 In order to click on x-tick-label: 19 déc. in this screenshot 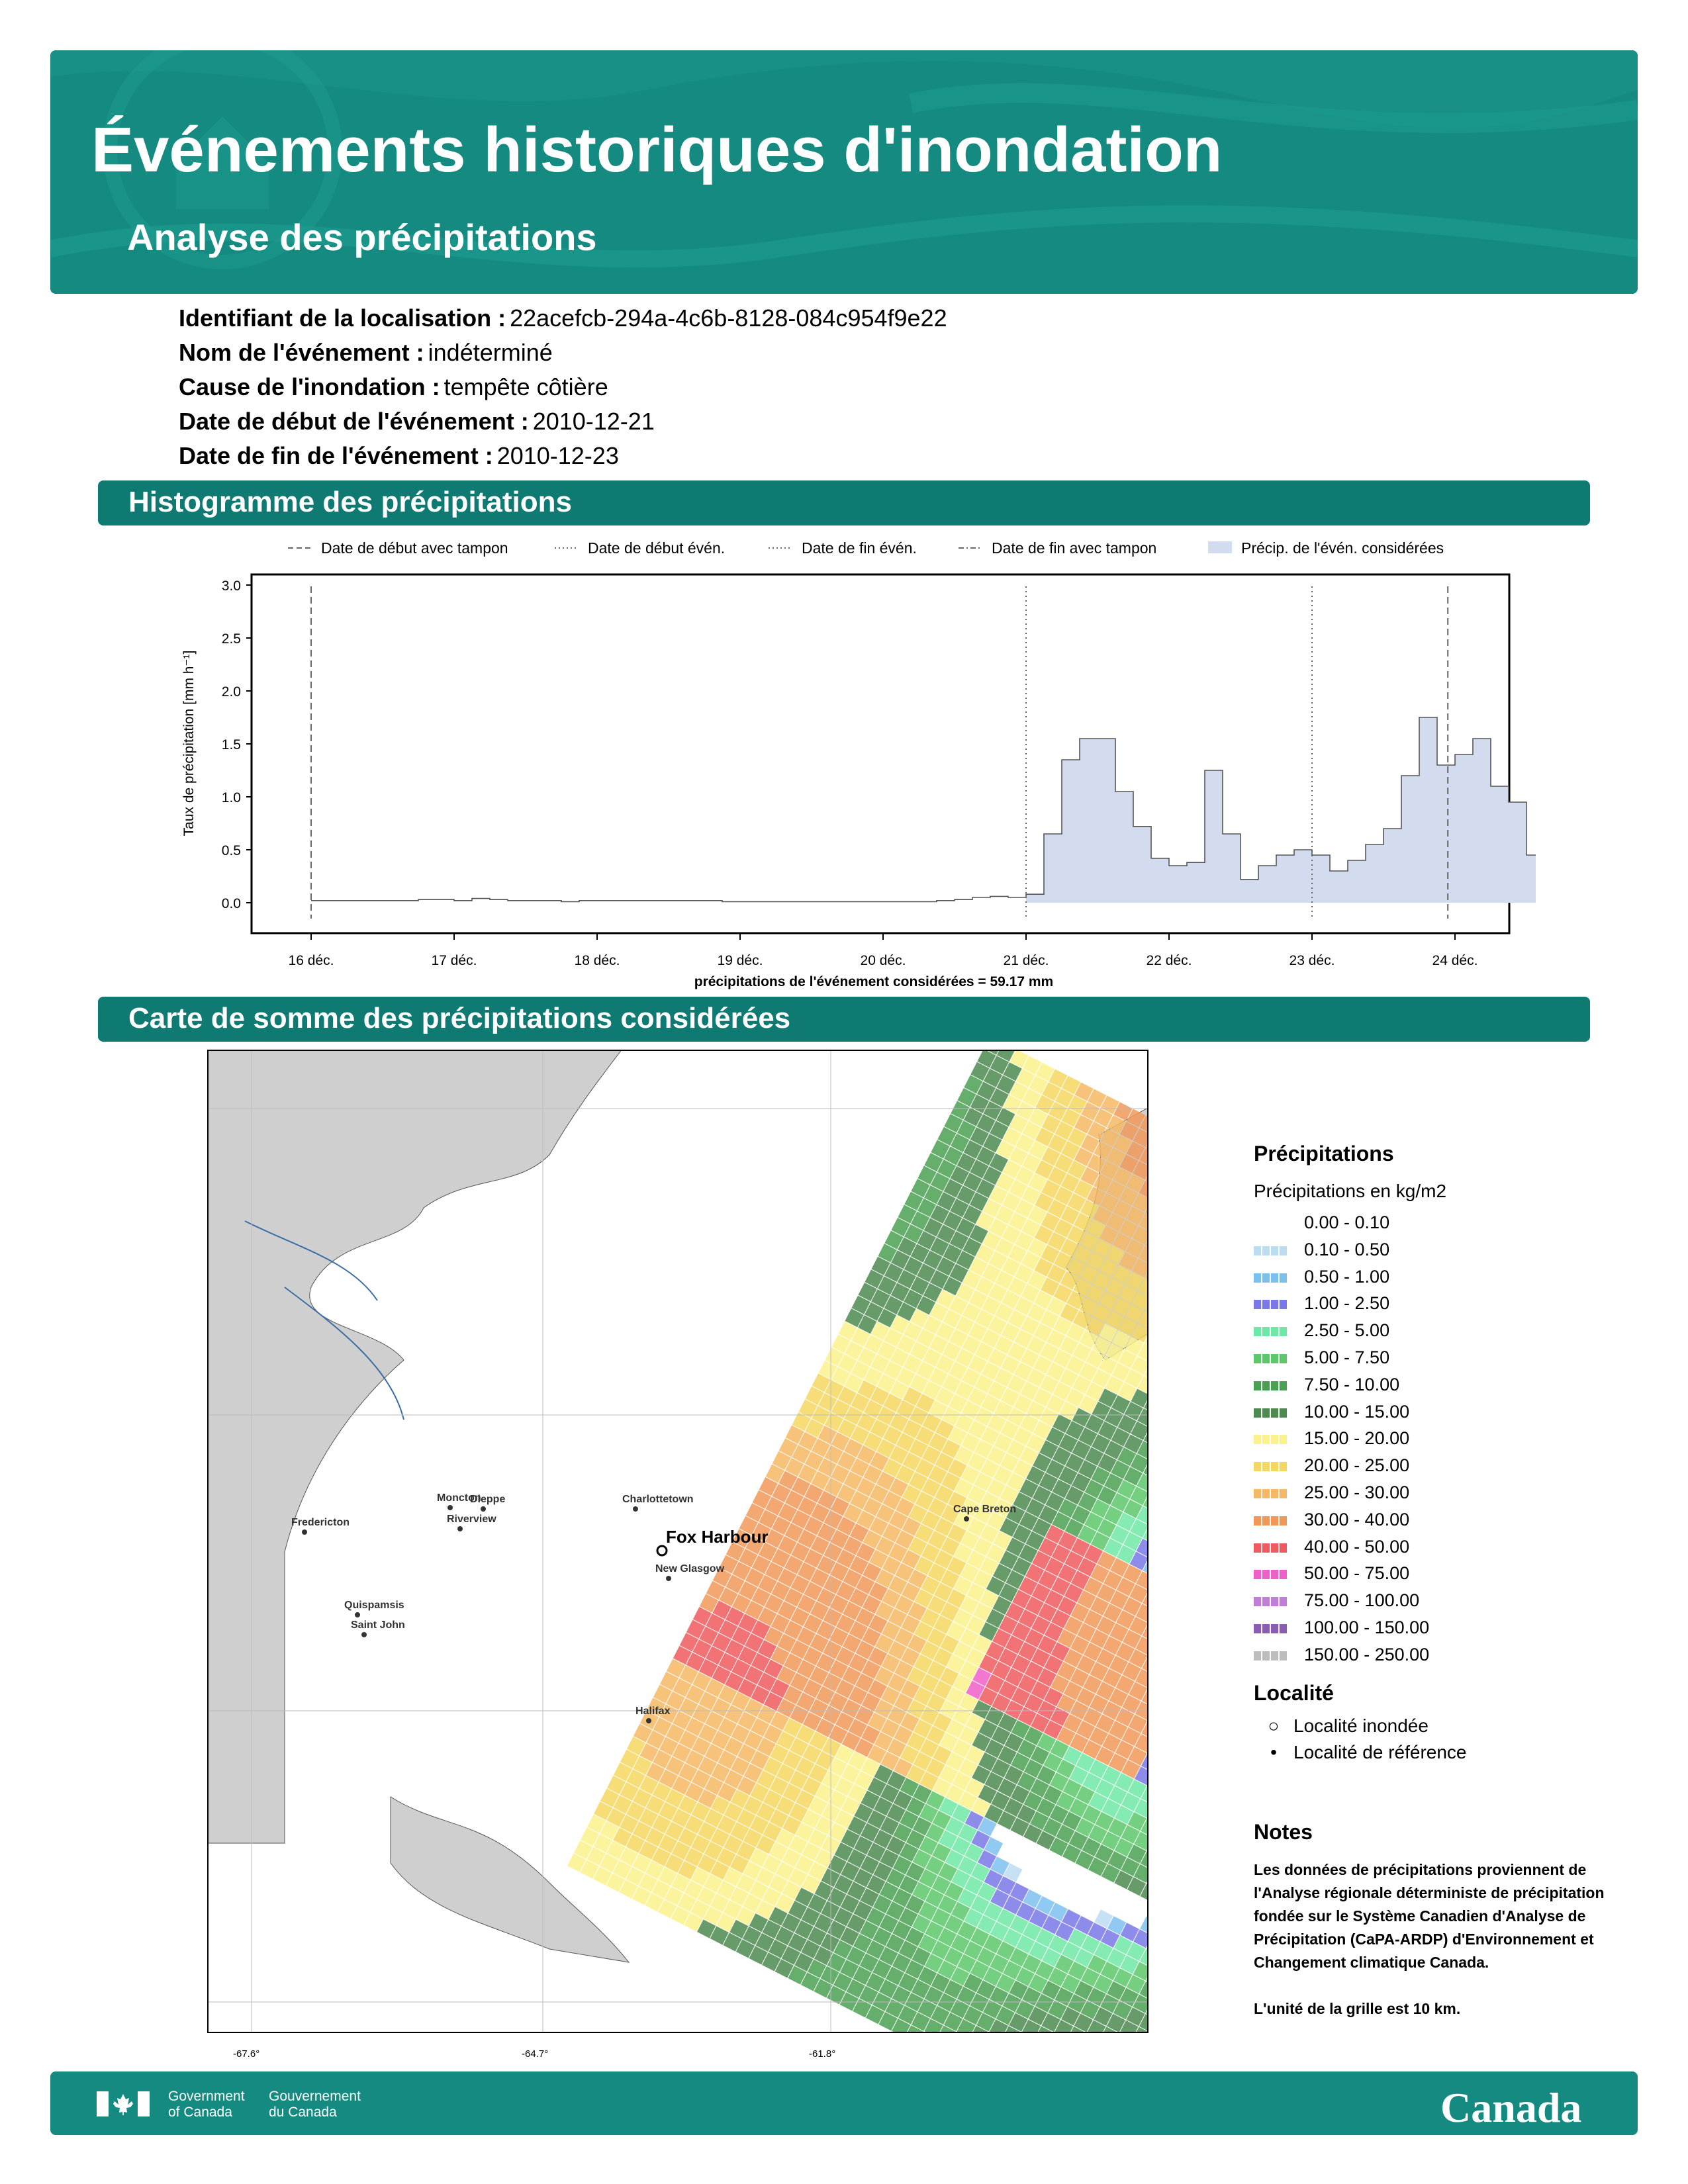, I will do `click(741, 960)`.